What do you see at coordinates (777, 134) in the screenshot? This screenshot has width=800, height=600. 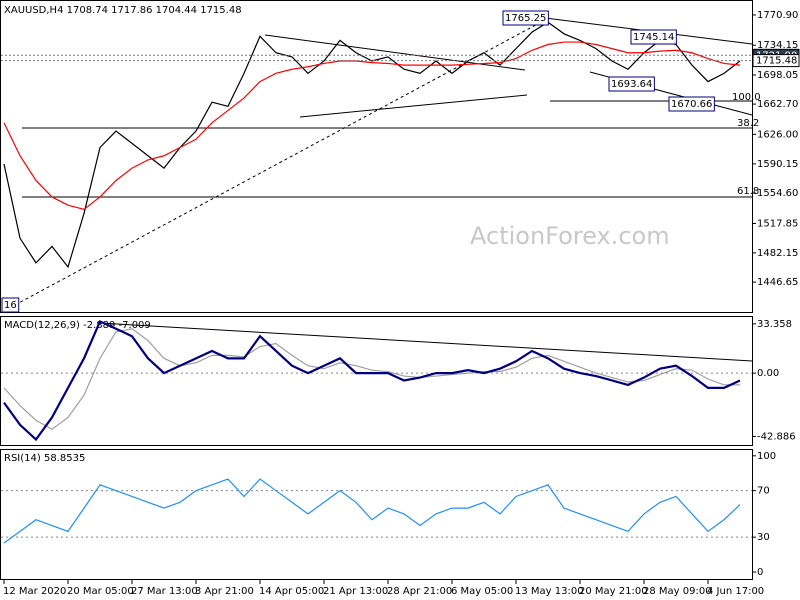 I see `y-tick-label: 1626.00` at bounding box center [777, 134].